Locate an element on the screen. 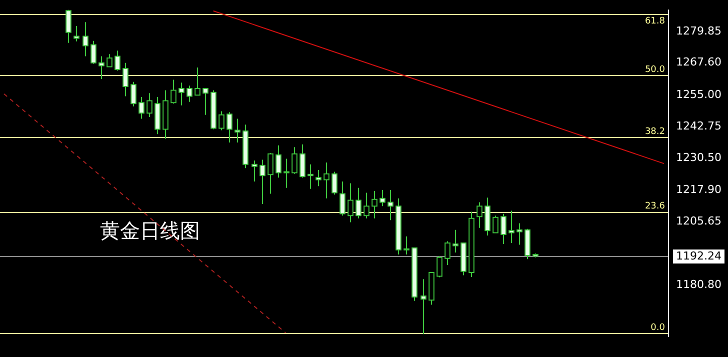 The image size is (728, 357). y-tick-label: 1267.60 is located at coordinates (699, 62).